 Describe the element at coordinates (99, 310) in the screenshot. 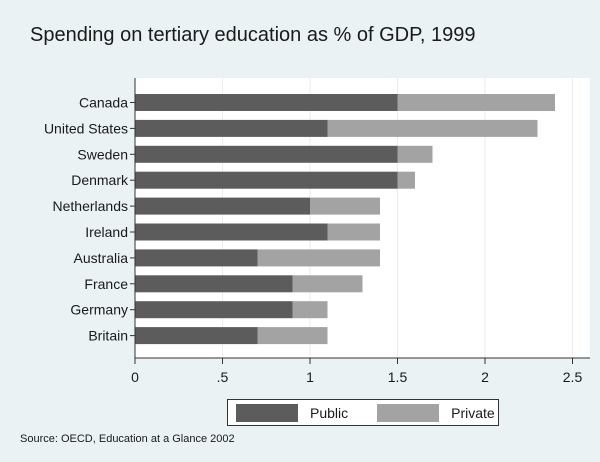

I see `category-label: Germany` at that location.